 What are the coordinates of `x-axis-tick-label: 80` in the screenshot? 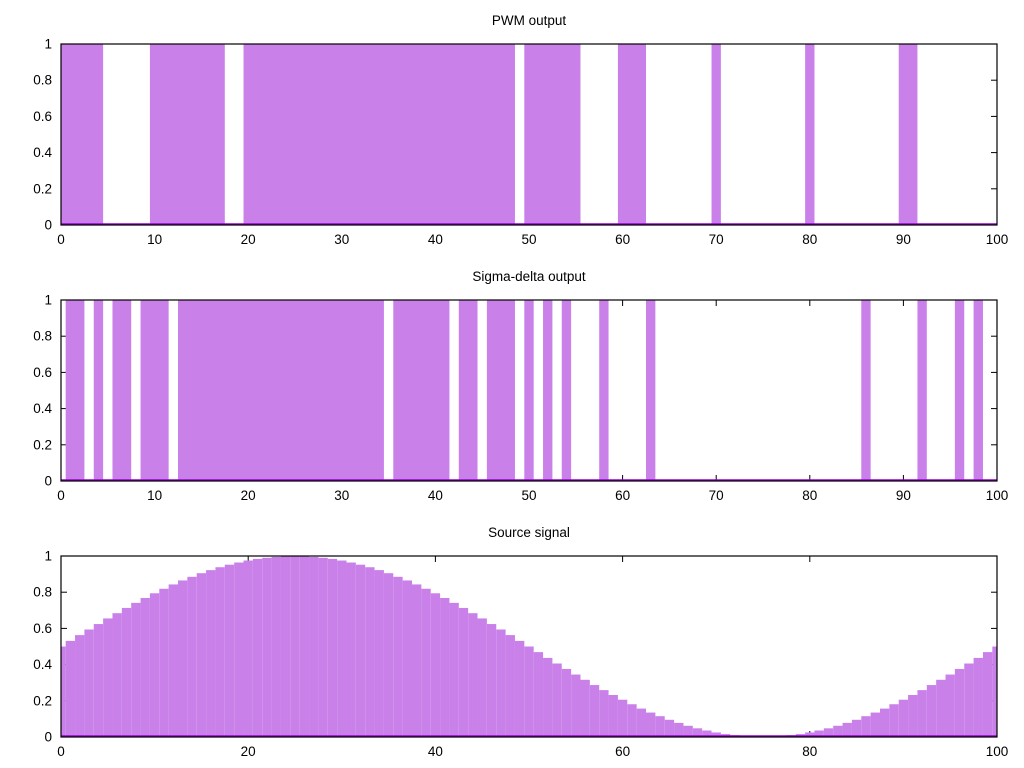 It's located at (809, 495).